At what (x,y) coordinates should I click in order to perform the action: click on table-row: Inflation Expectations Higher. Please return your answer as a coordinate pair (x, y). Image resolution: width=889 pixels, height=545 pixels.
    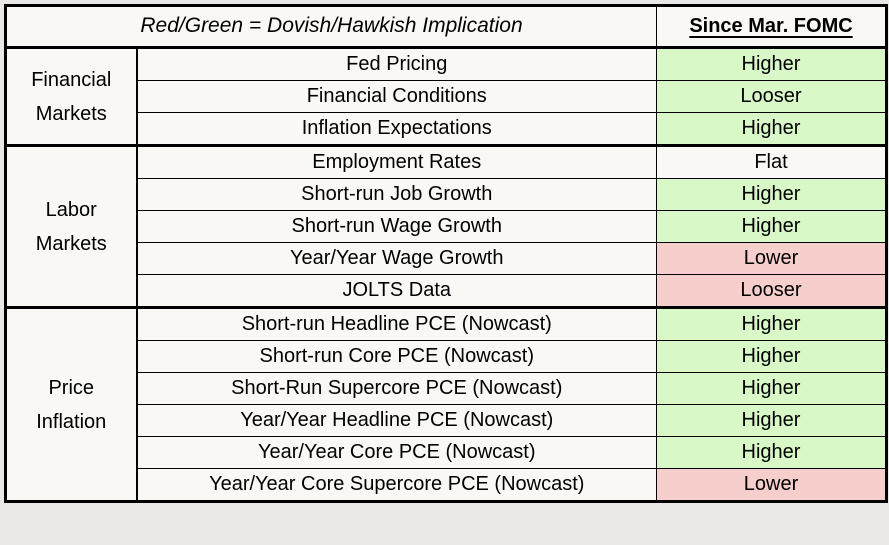
    Looking at the image, I should click on (446, 129).